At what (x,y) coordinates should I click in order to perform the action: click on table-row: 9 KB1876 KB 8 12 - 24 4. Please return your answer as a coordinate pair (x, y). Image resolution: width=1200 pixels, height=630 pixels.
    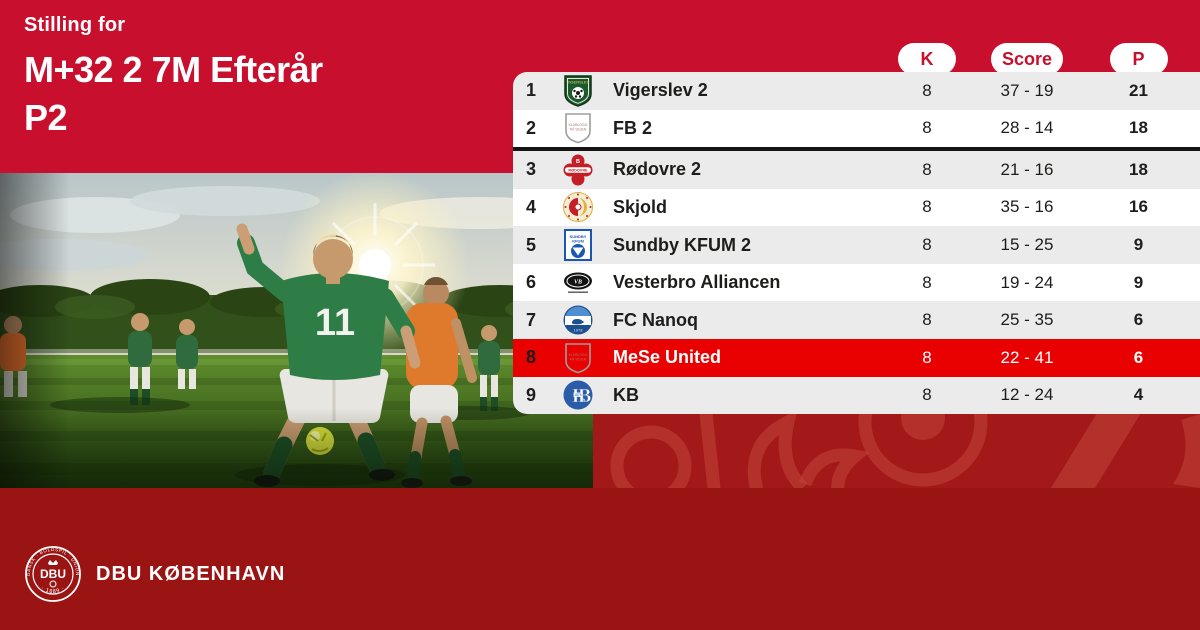
    Looking at the image, I should click on (856, 395).